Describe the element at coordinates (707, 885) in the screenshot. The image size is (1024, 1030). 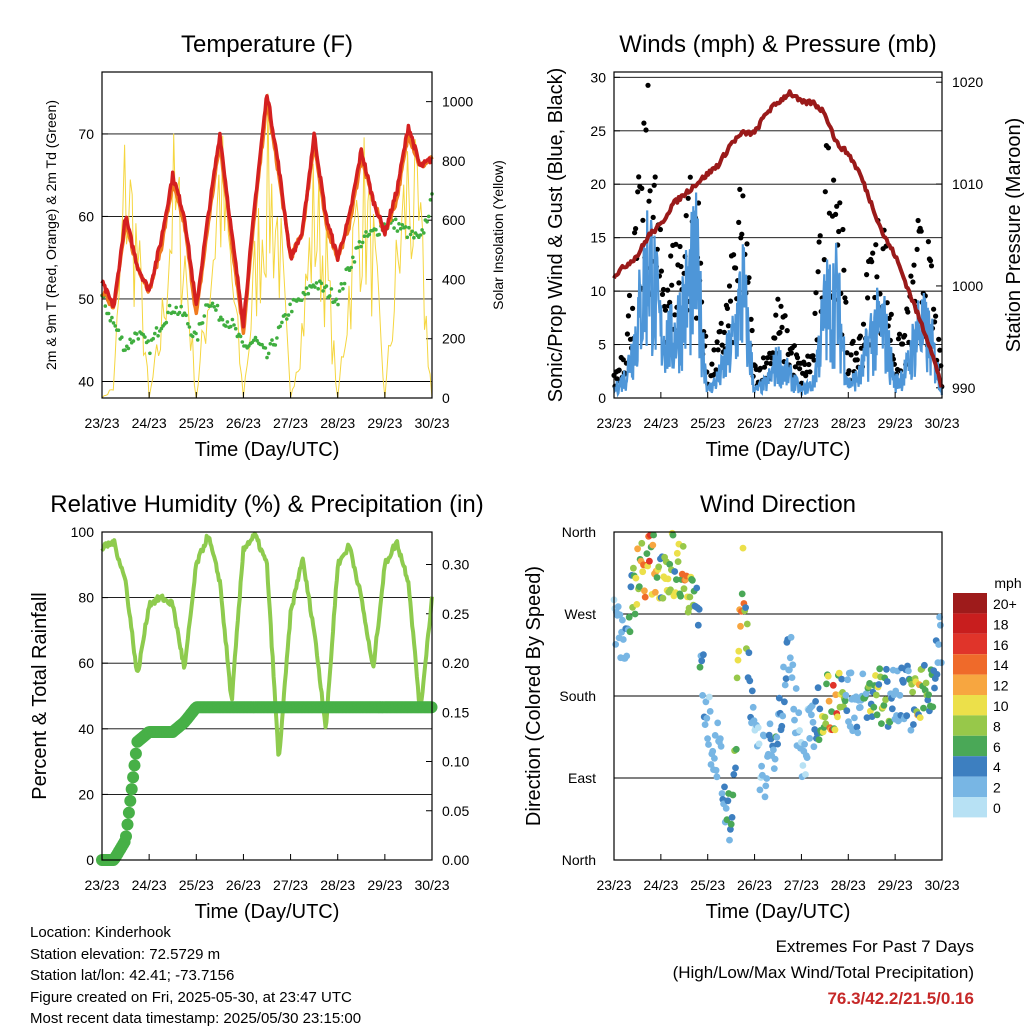
I see `dir-xtick-label: 25/23` at that location.